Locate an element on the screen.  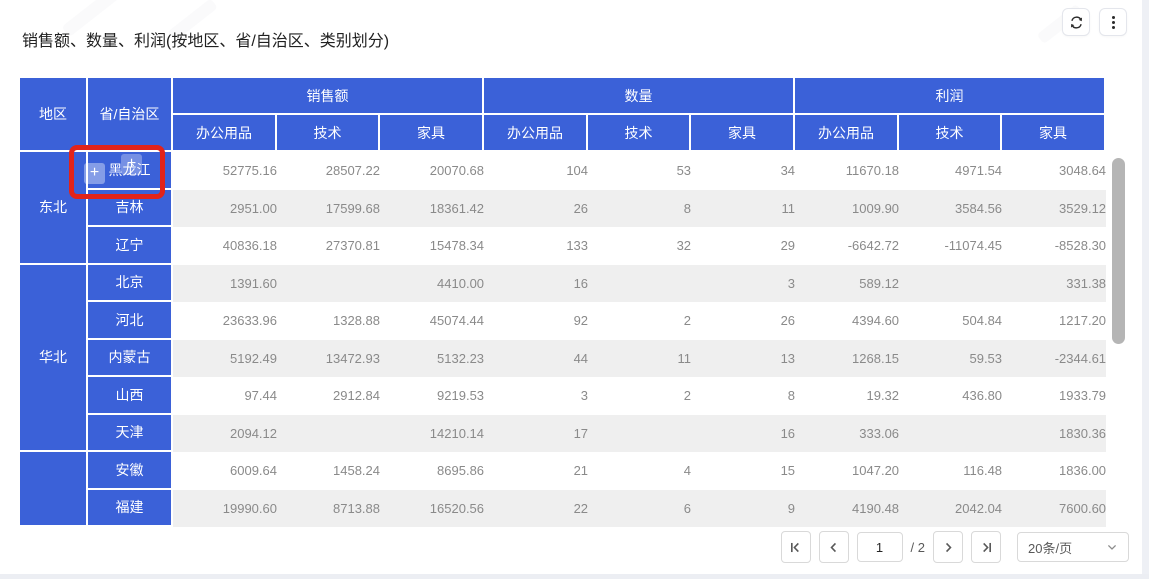
province-cell: 安徽 is located at coordinates (130, 471).